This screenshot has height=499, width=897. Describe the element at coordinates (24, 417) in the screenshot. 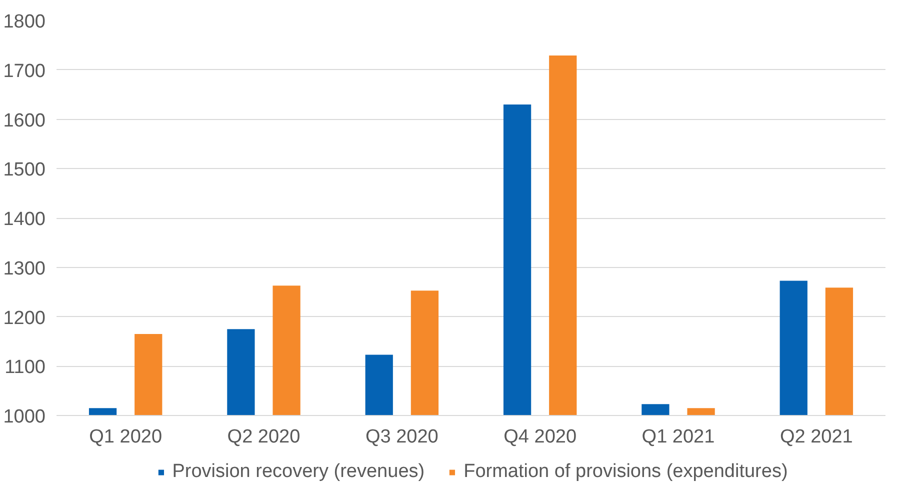

I see `y-tick-label: 1000` at that location.